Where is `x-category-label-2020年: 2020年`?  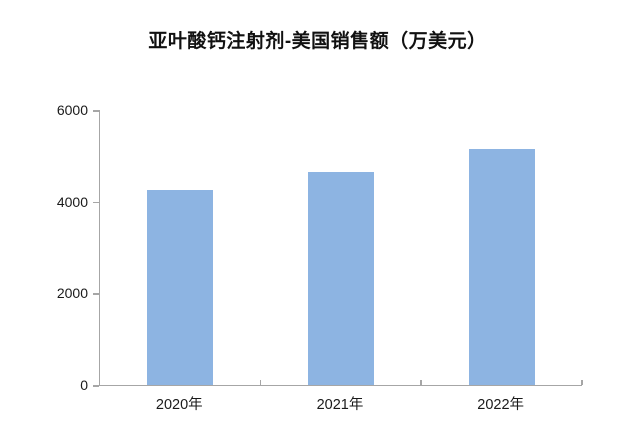
x-category-label-2020年: 2020年 is located at coordinates (179, 405).